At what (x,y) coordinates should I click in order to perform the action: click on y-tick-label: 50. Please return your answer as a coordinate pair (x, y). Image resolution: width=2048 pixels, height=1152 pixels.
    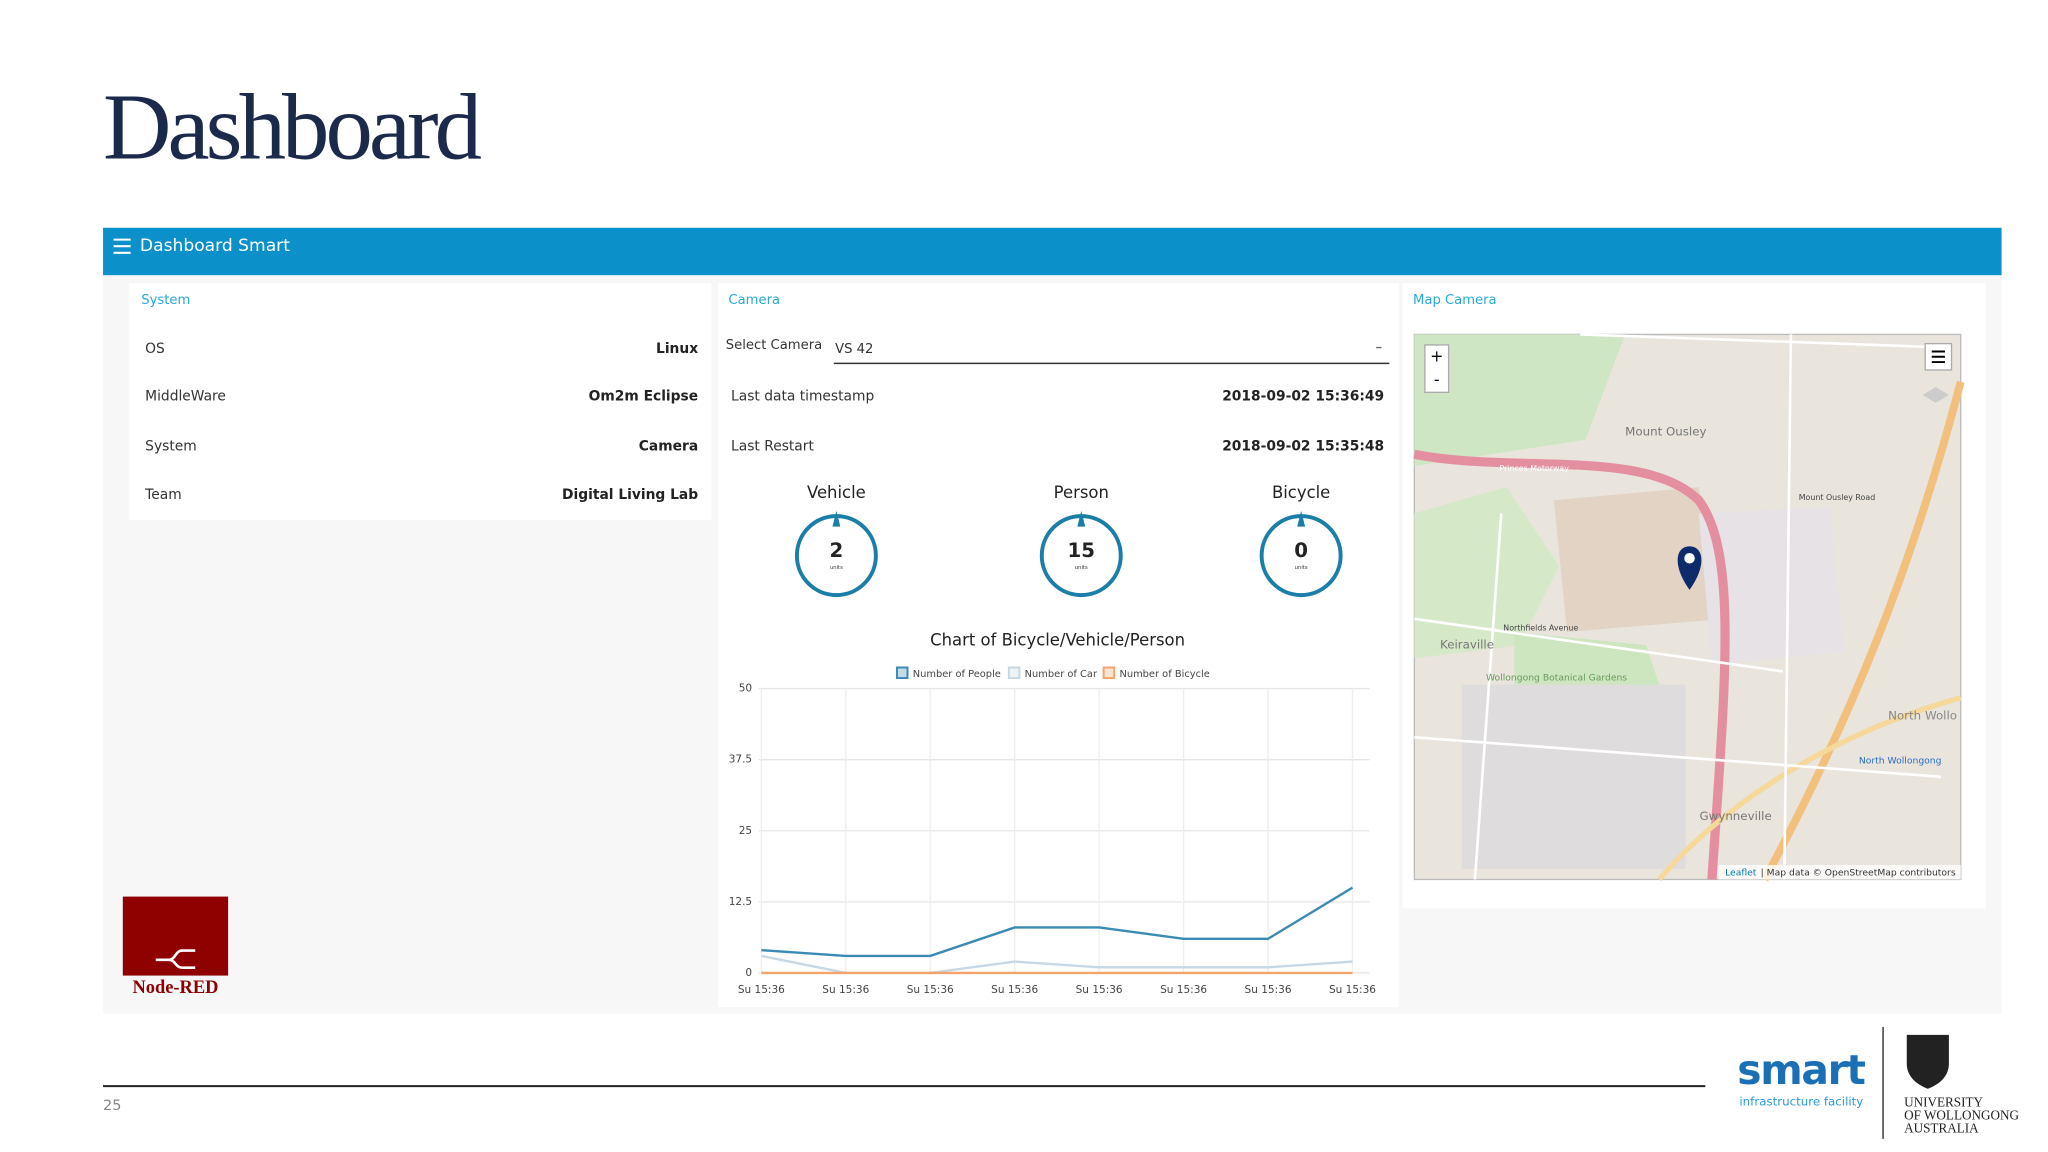
    Looking at the image, I should click on (745, 689).